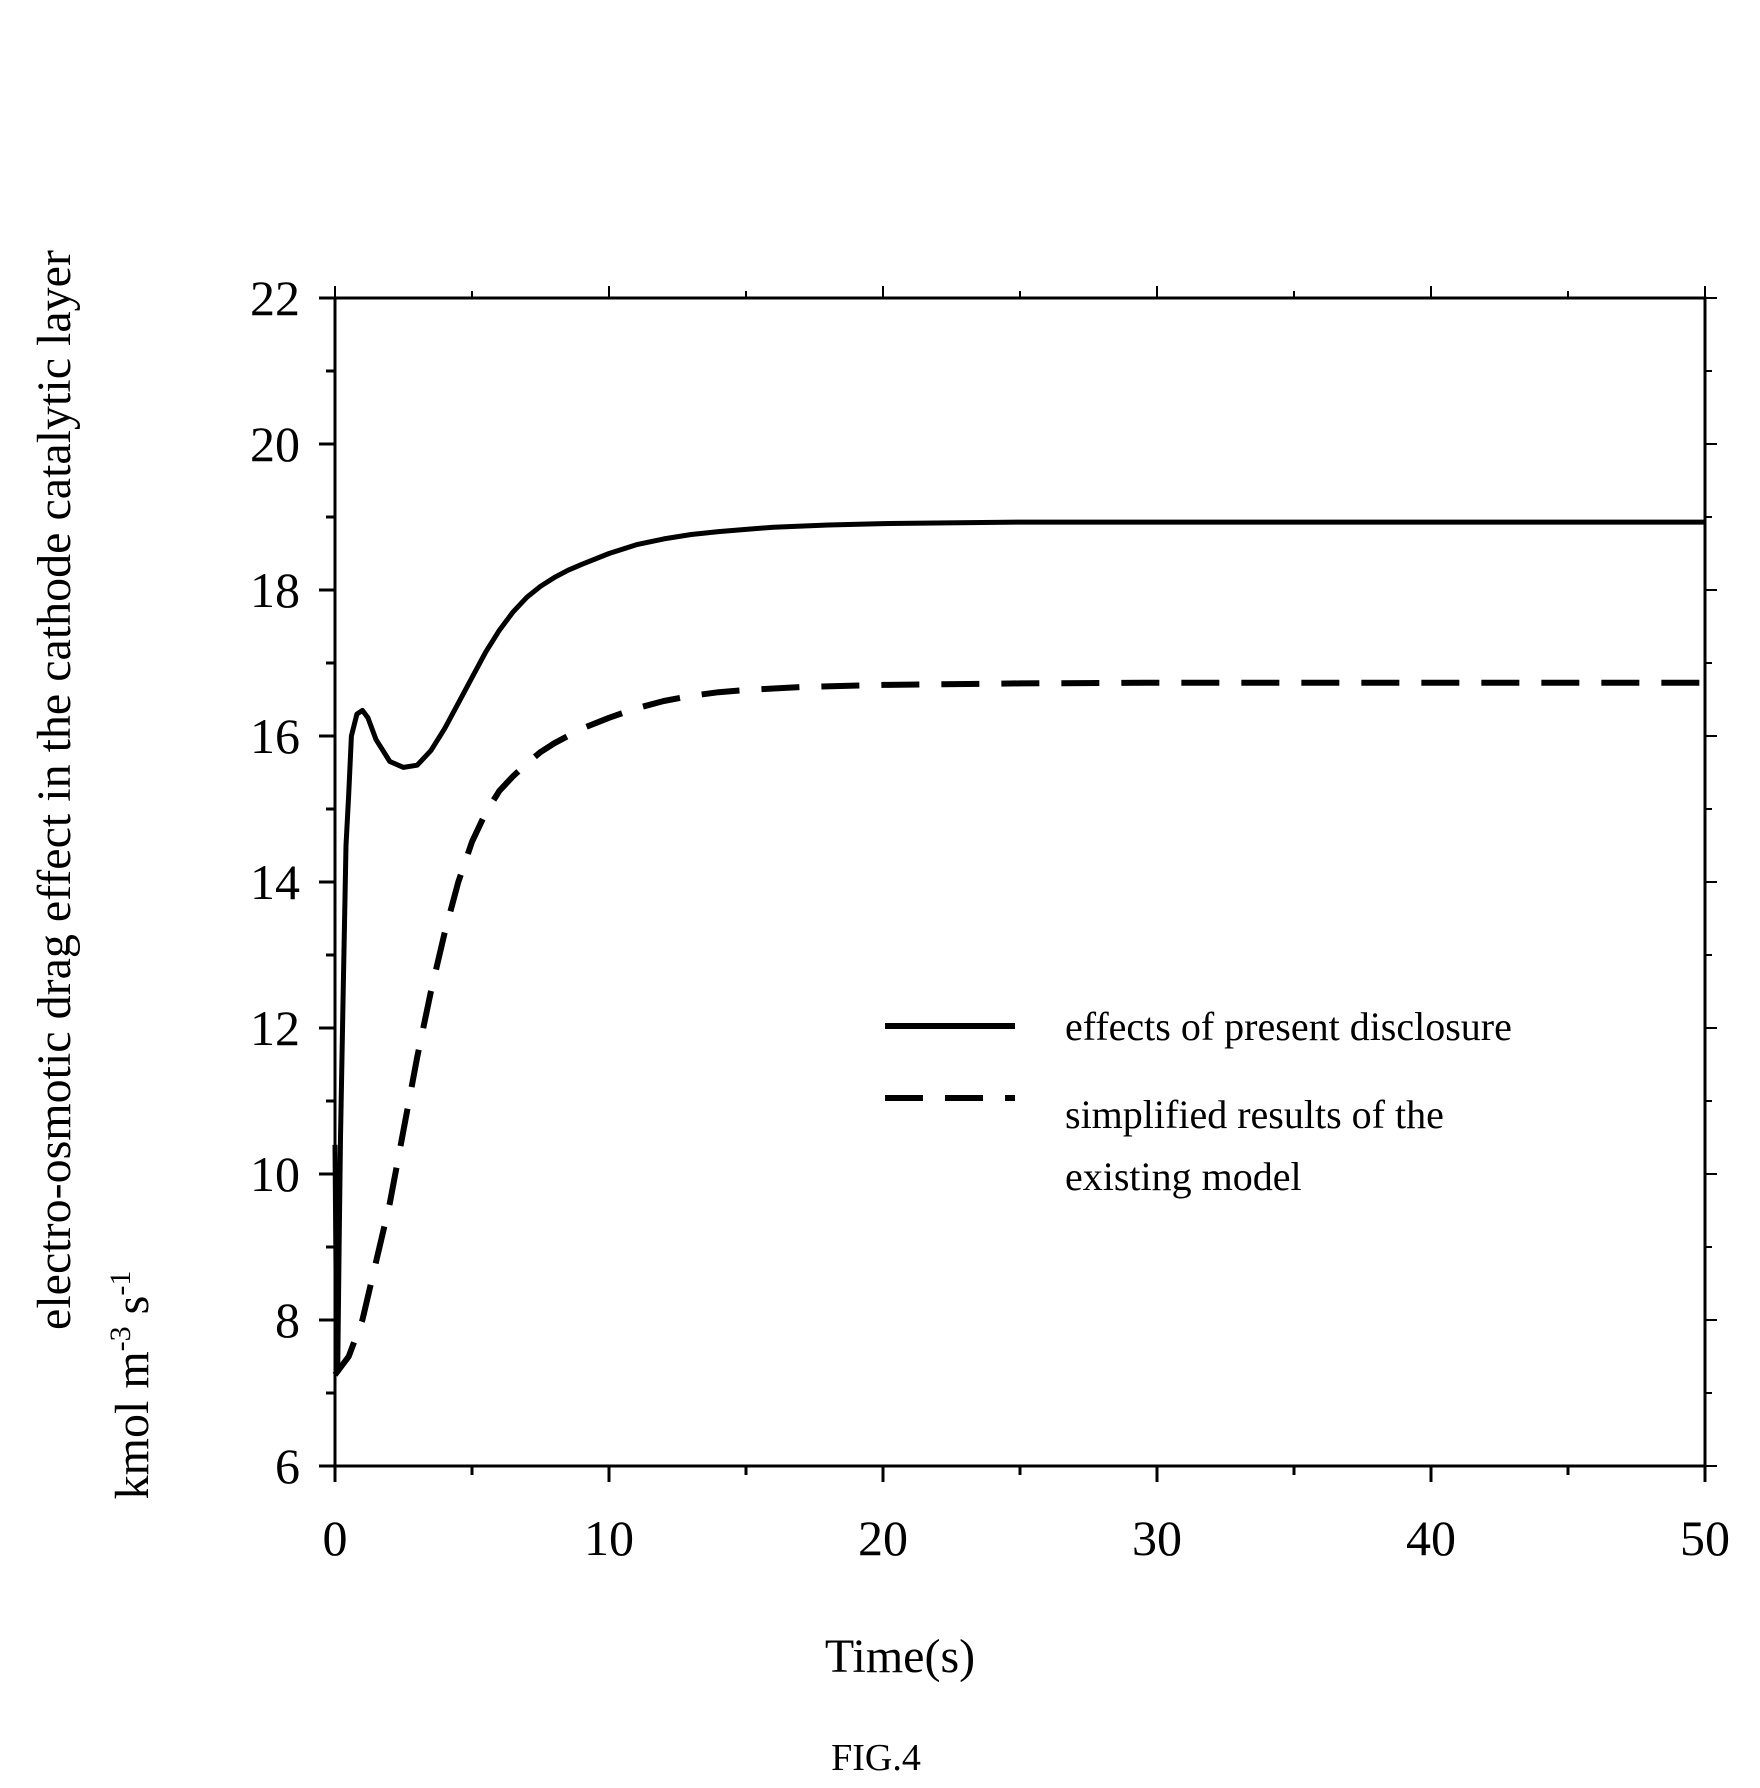  What do you see at coordinates (1431, 1538) in the screenshot?
I see `x-tick-label: 40` at bounding box center [1431, 1538].